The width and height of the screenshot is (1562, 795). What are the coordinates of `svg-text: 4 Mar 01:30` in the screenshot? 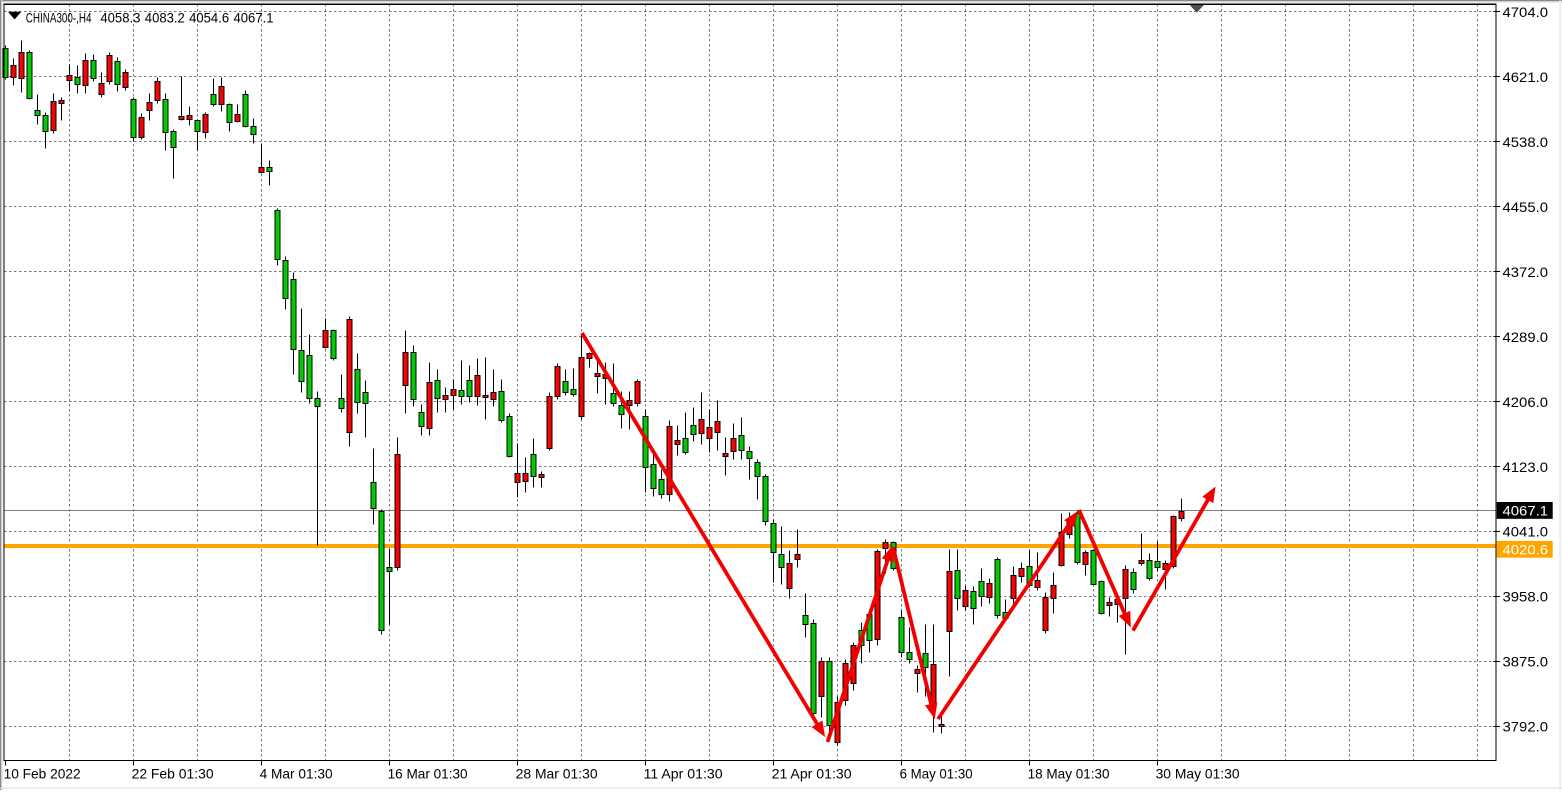 It's located at (296, 774).